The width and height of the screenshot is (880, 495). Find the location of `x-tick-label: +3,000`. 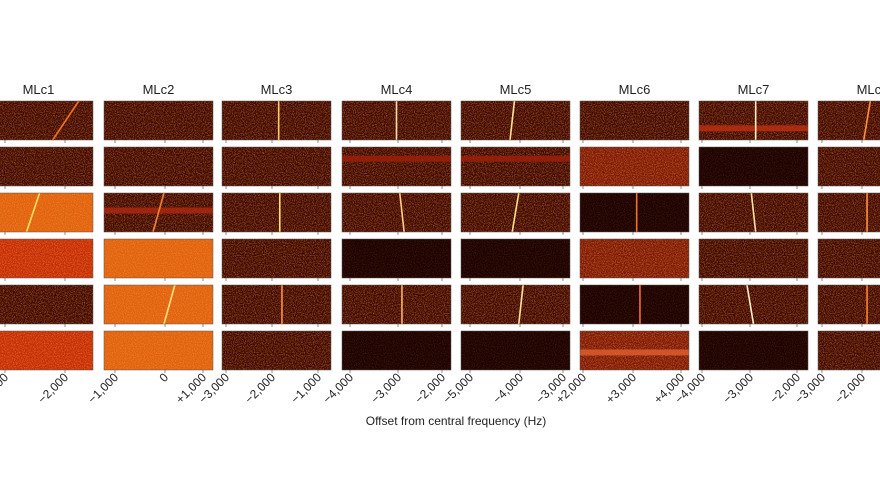

x-tick-label: +3,000 is located at coordinates (621, 388).